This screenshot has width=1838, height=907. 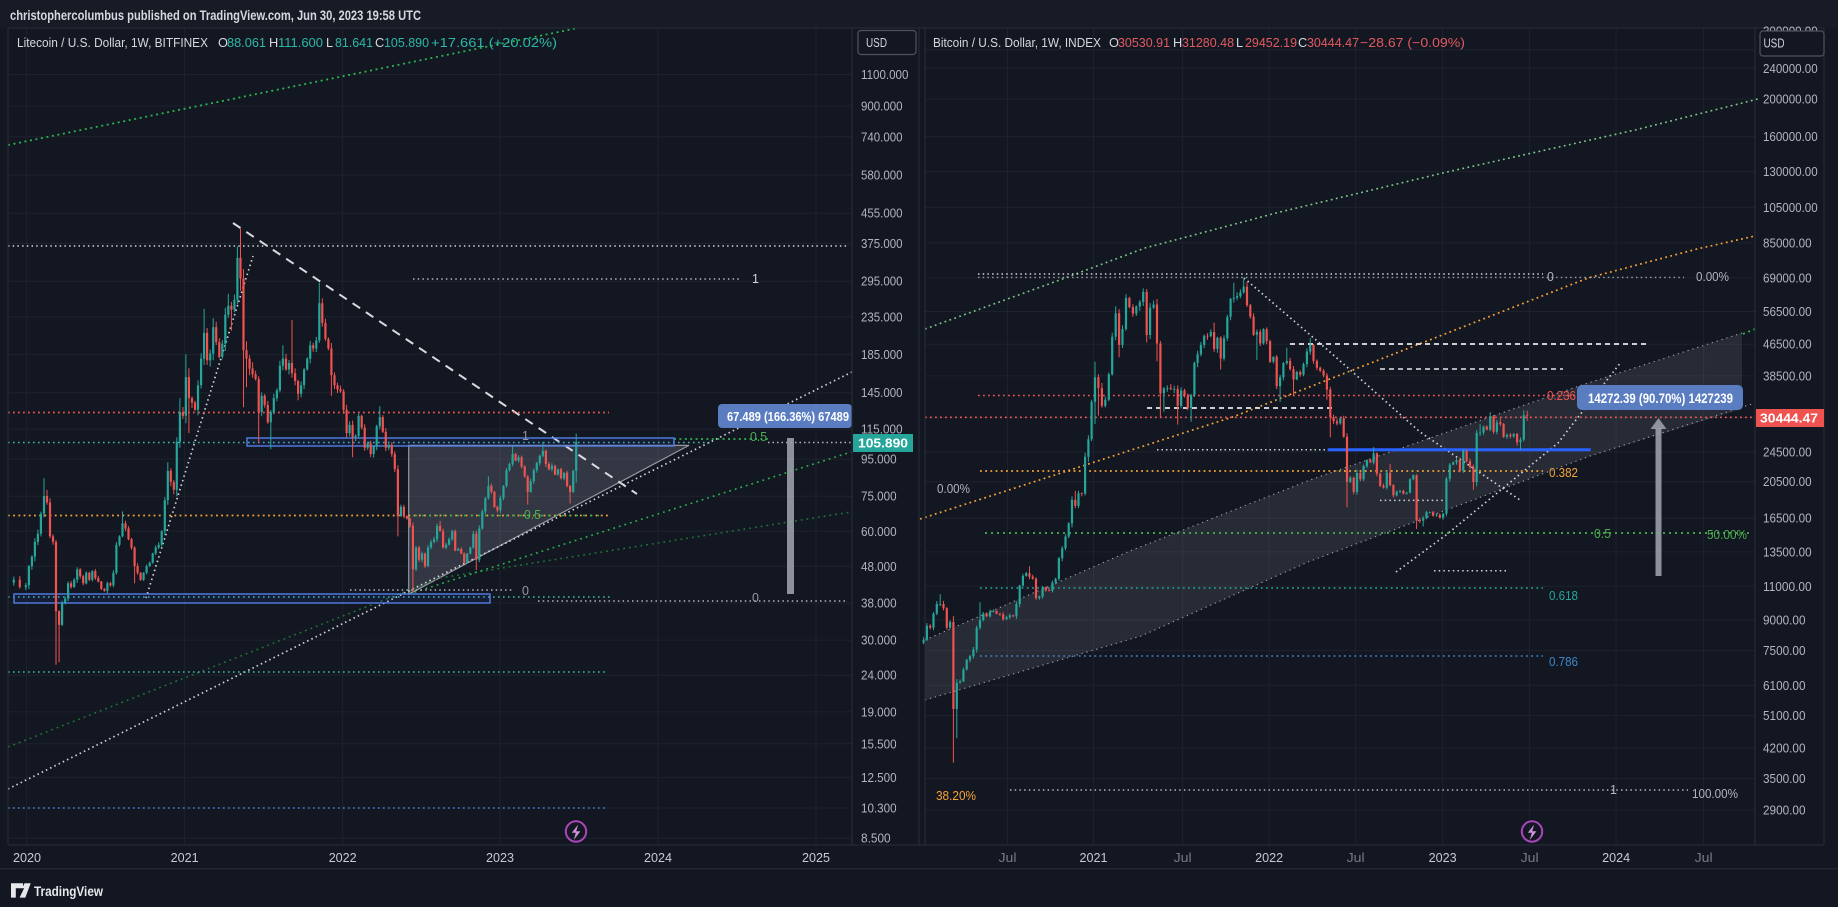 I want to click on svg-text: O, so click(x=1114, y=42).